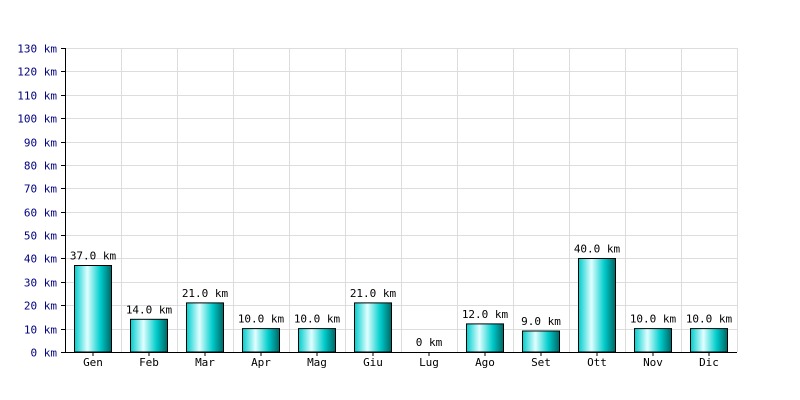 The height and width of the screenshot is (400, 800). What do you see at coordinates (653, 362) in the screenshot?
I see `x-tick-label-nov: Nov` at bounding box center [653, 362].